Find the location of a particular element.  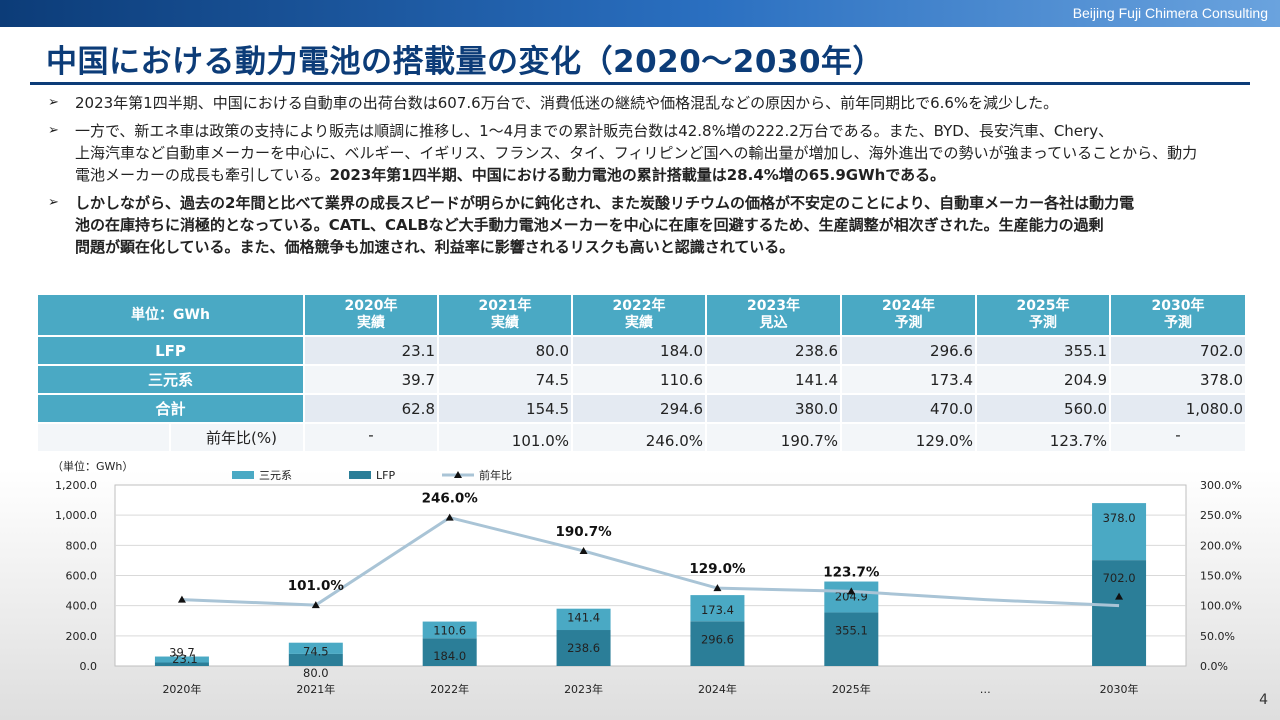

bar-label-lfp: 80.0 is located at coordinates (316, 673).